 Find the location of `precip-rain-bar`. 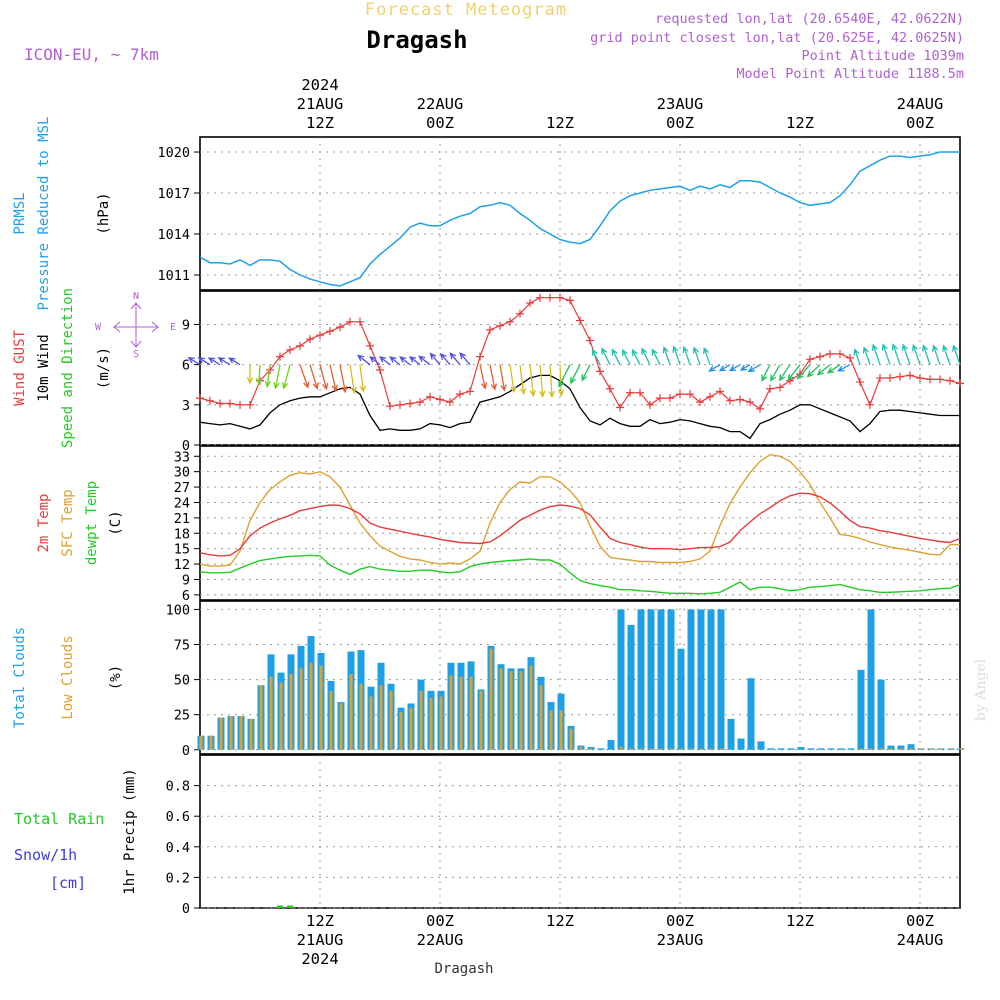

precip-rain-bar is located at coordinates (290, 906).